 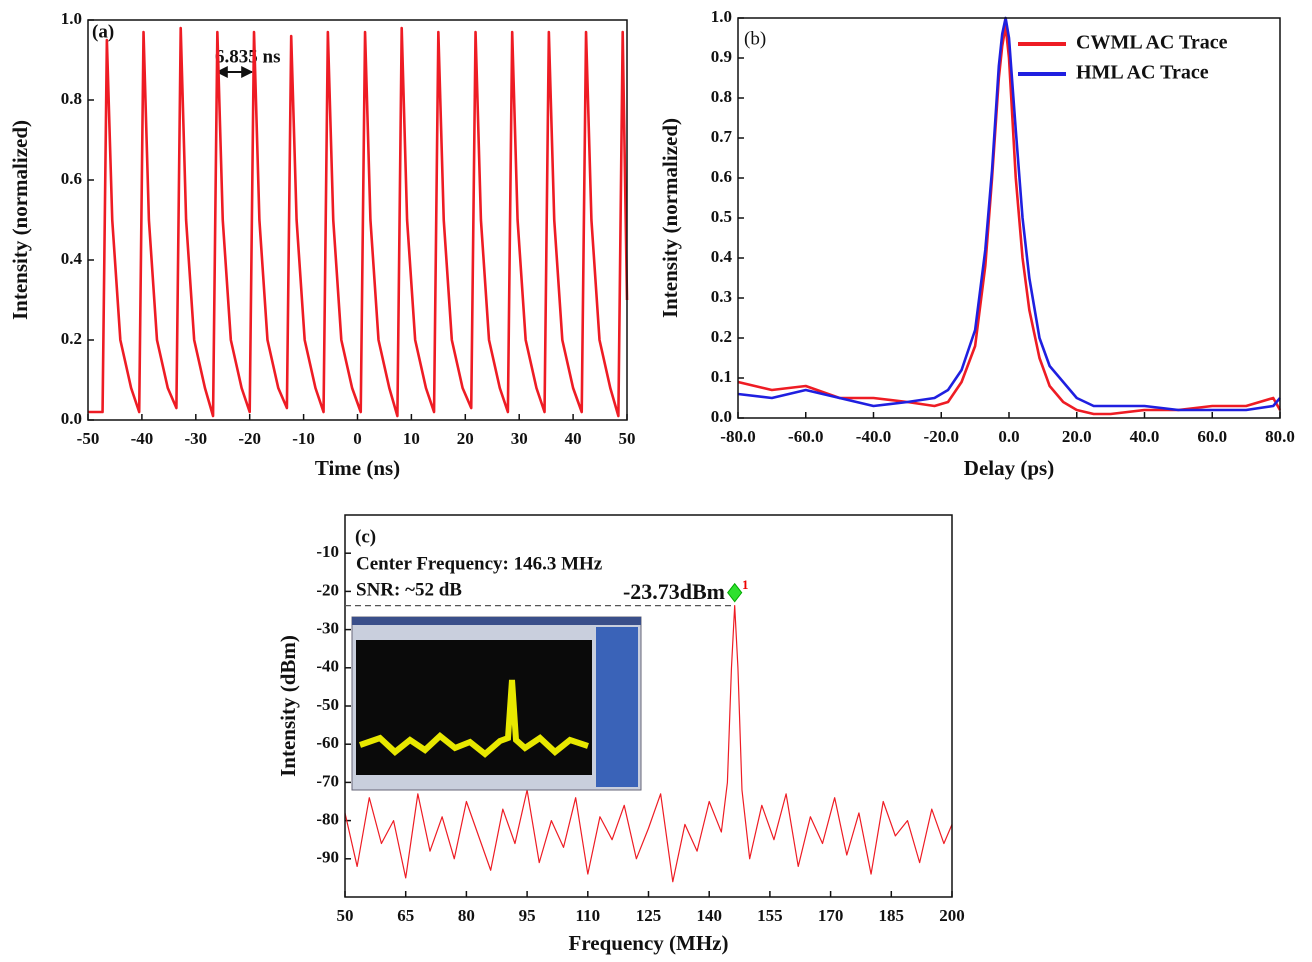 I want to click on x-tick-label: -40.0, so click(x=873, y=436).